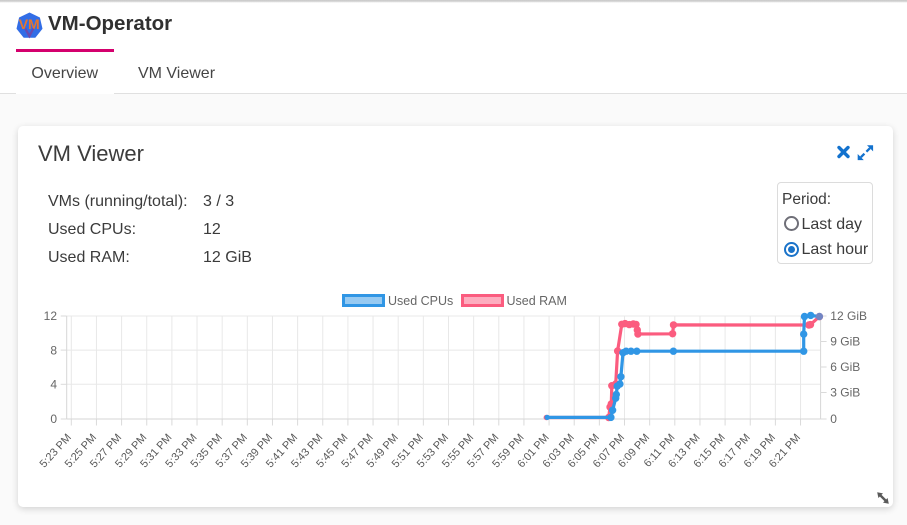 This screenshot has height=525, width=907. I want to click on svg-text: 6 GiB, so click(845, 367).